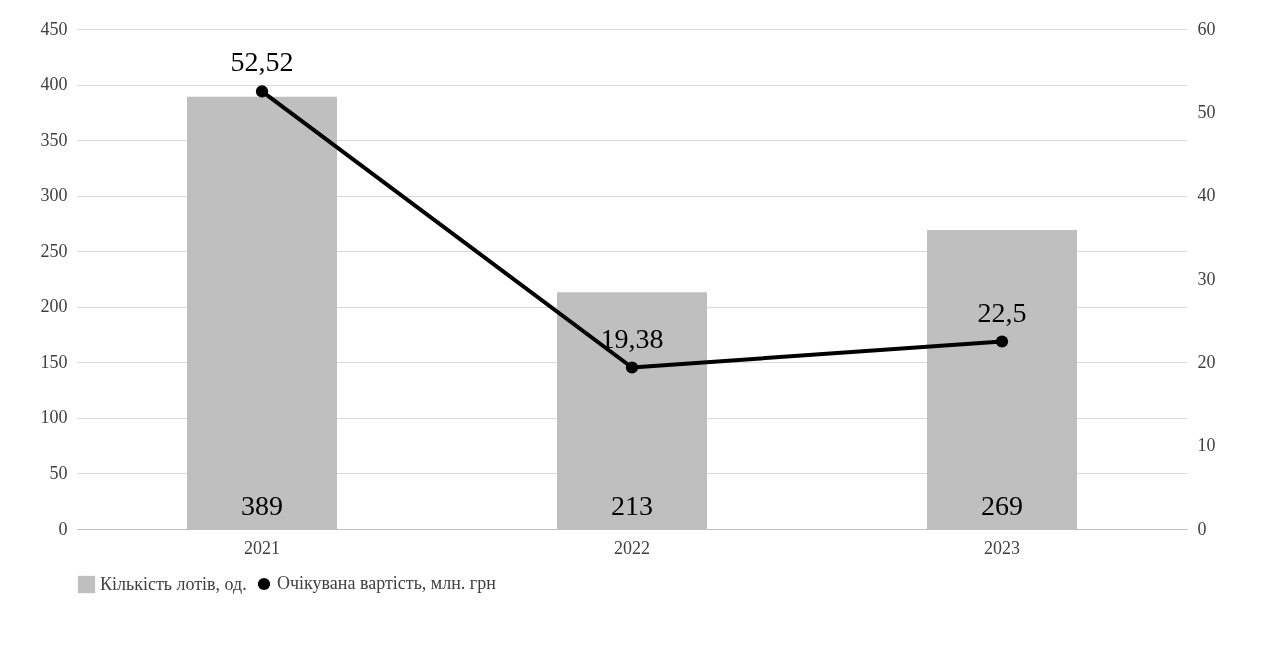  What do you see at coordinates (262, 62) in the screenshot?
I see `data-label: 52,52` at bounding box center [262, 62].